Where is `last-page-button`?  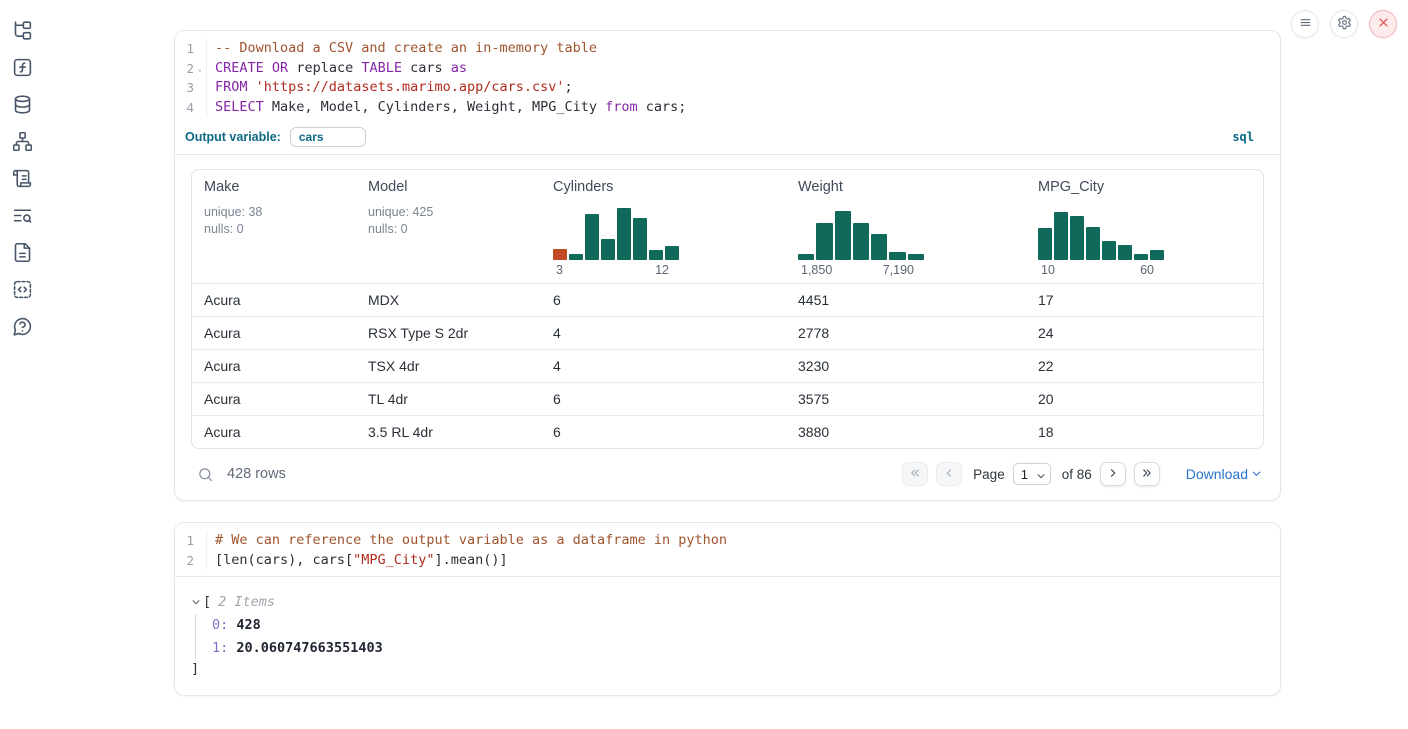
last-page-button is located at coordinates (1146, 474).